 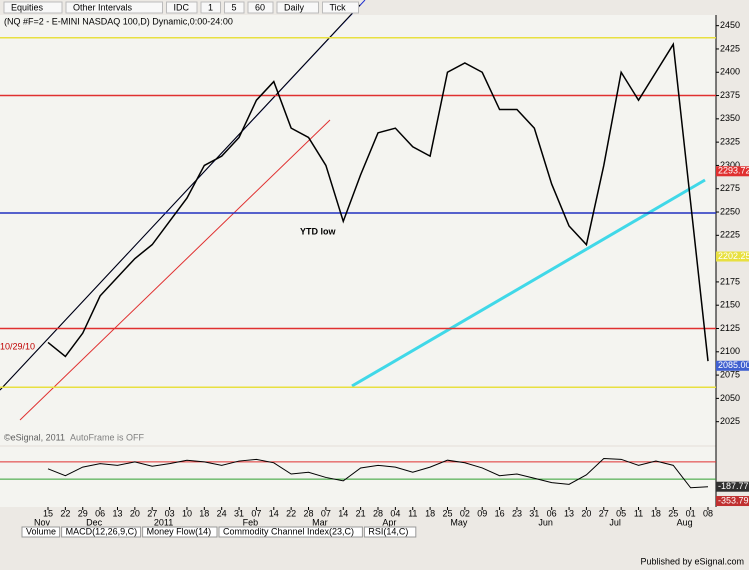 I want to click on y-tick-label: 2325, so click(x=730, y=142).